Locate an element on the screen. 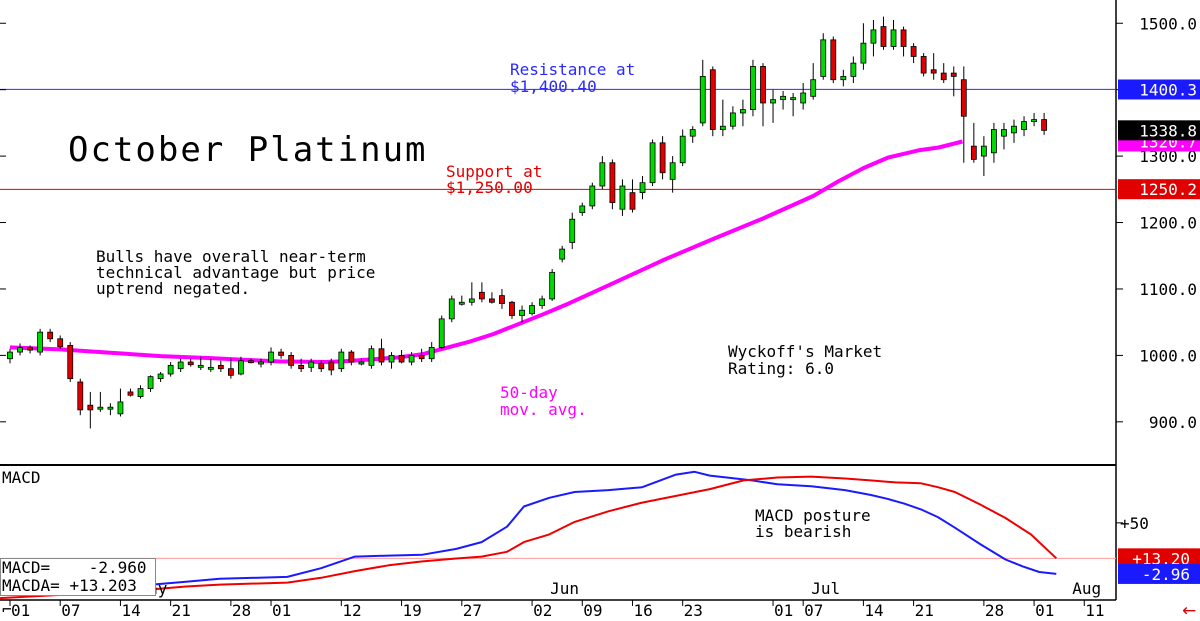 Image resolution: width=1200 pixels, height=621 pixels. y-tick-label: 1500.0 is located at coordinates (1168, 23).